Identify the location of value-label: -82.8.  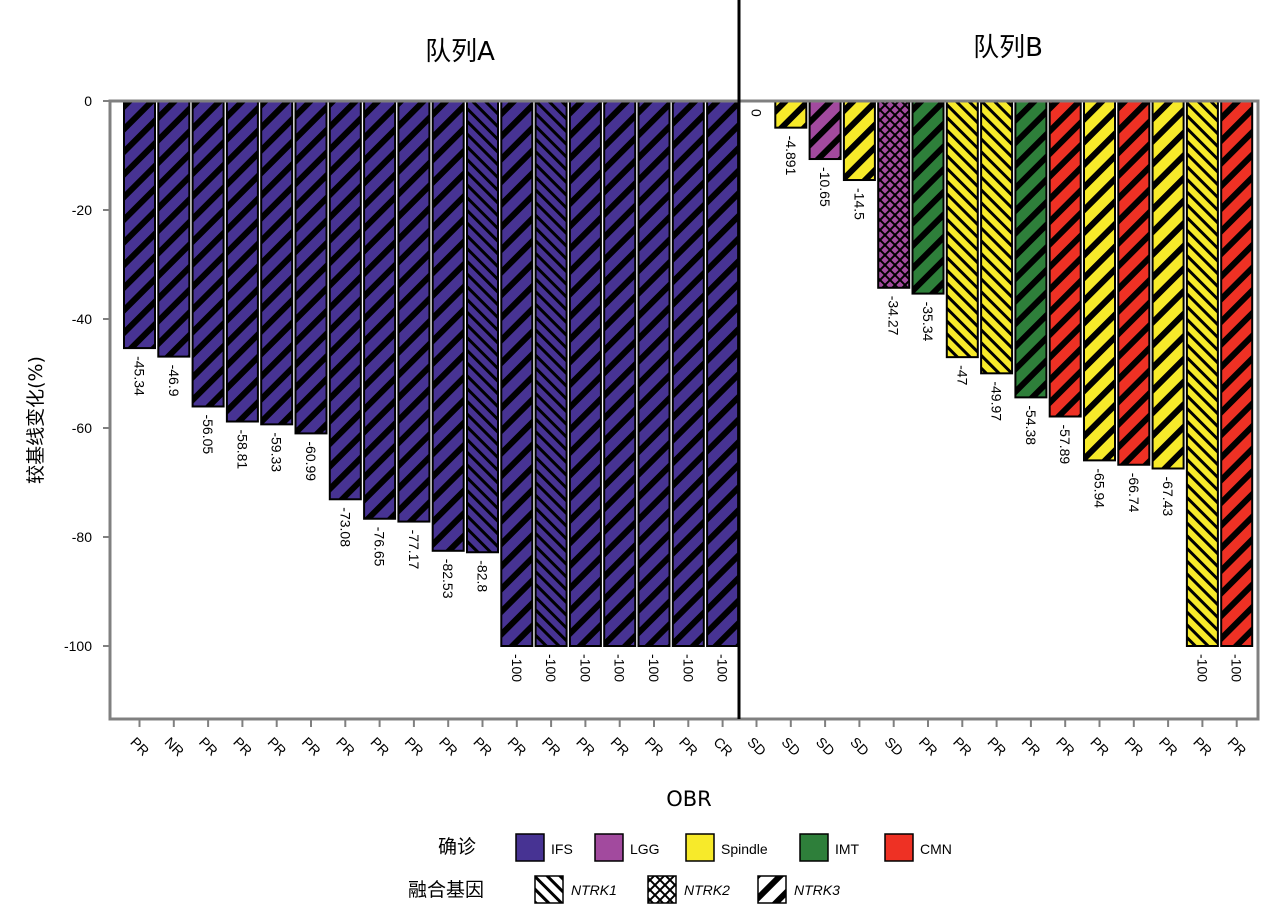
(483, 576).